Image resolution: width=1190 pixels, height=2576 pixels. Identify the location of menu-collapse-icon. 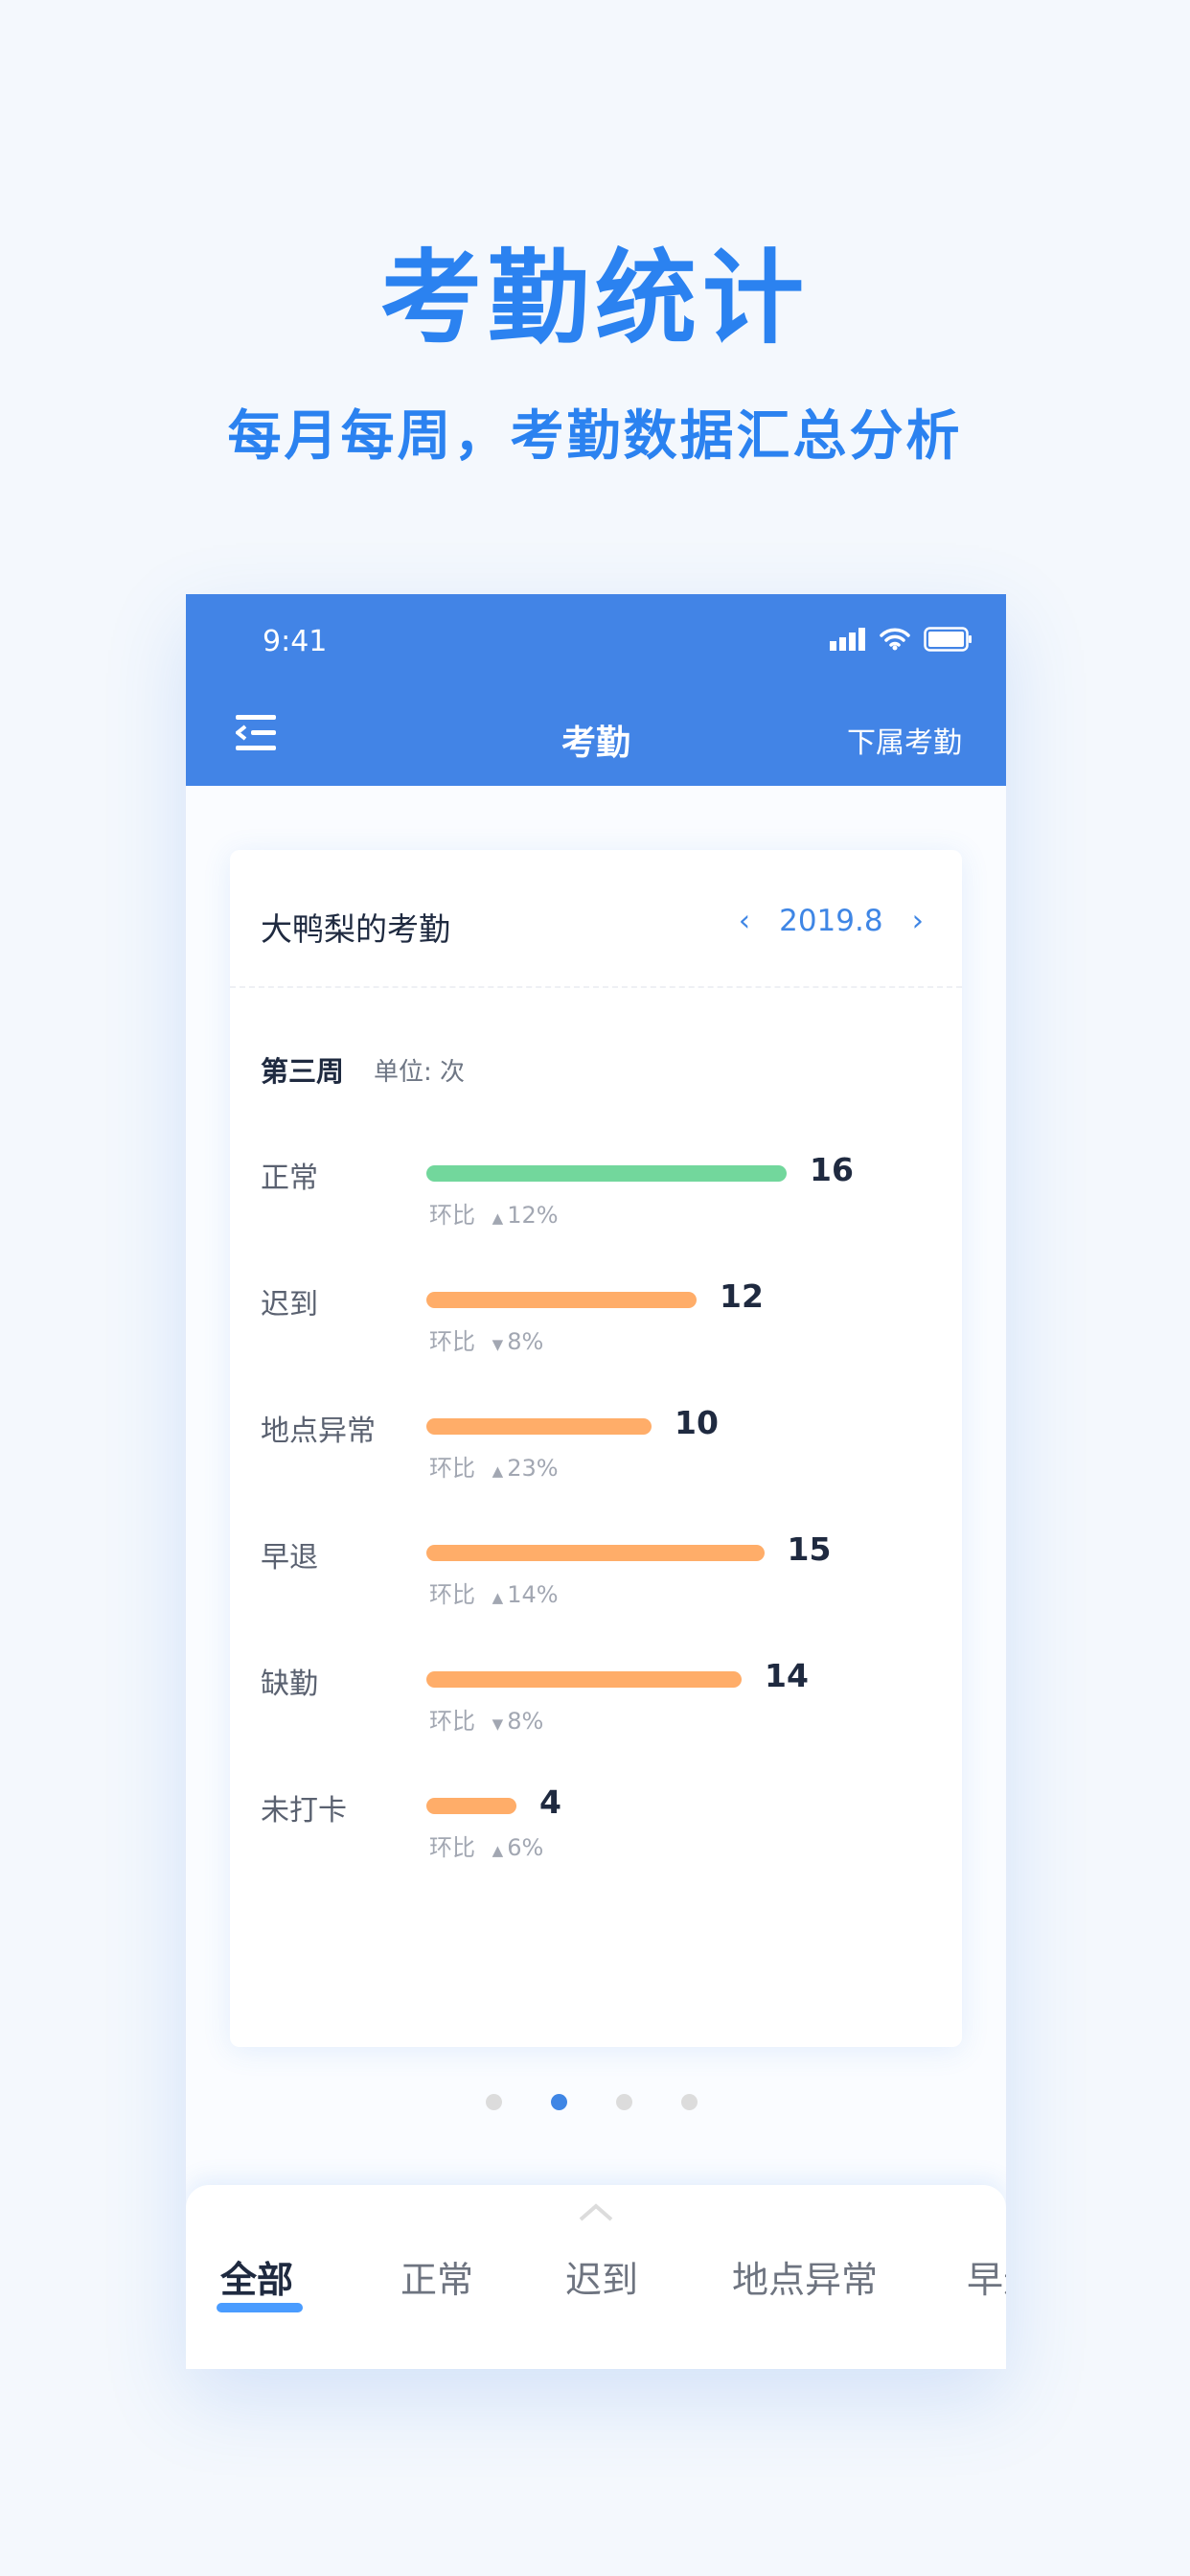
(256, 733).